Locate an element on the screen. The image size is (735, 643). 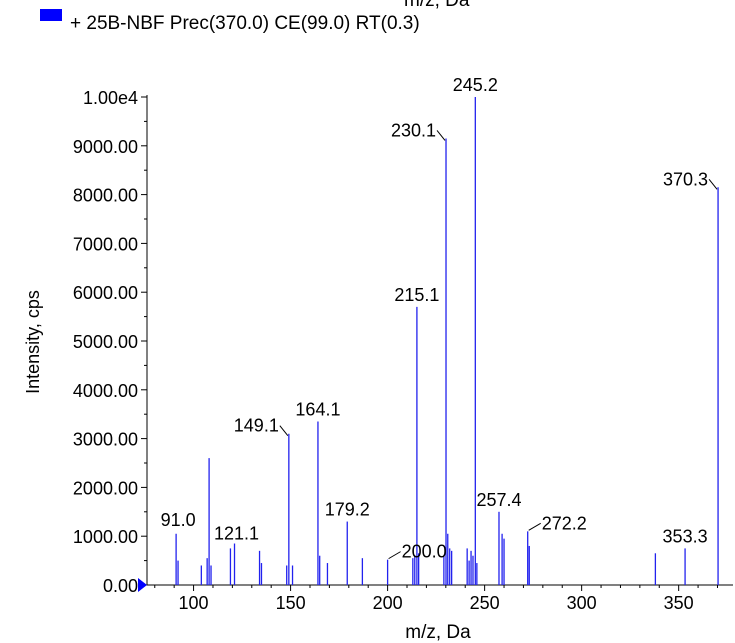
y-tick-label: 2000.00 is located at coordinates (105, 488).